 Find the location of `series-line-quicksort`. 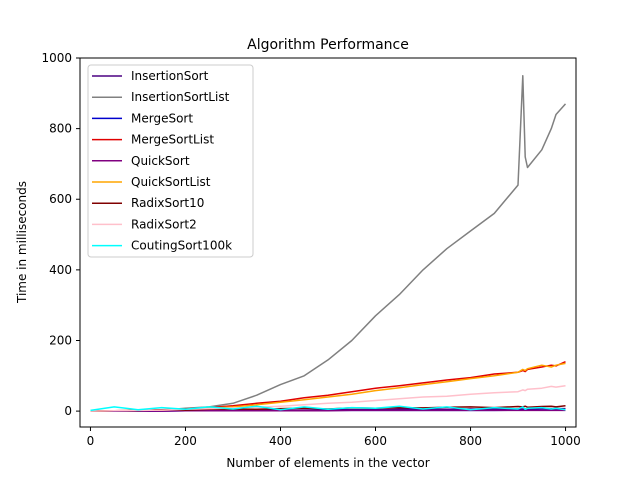

series-line-quicksort is located at coordinates (328, 410).